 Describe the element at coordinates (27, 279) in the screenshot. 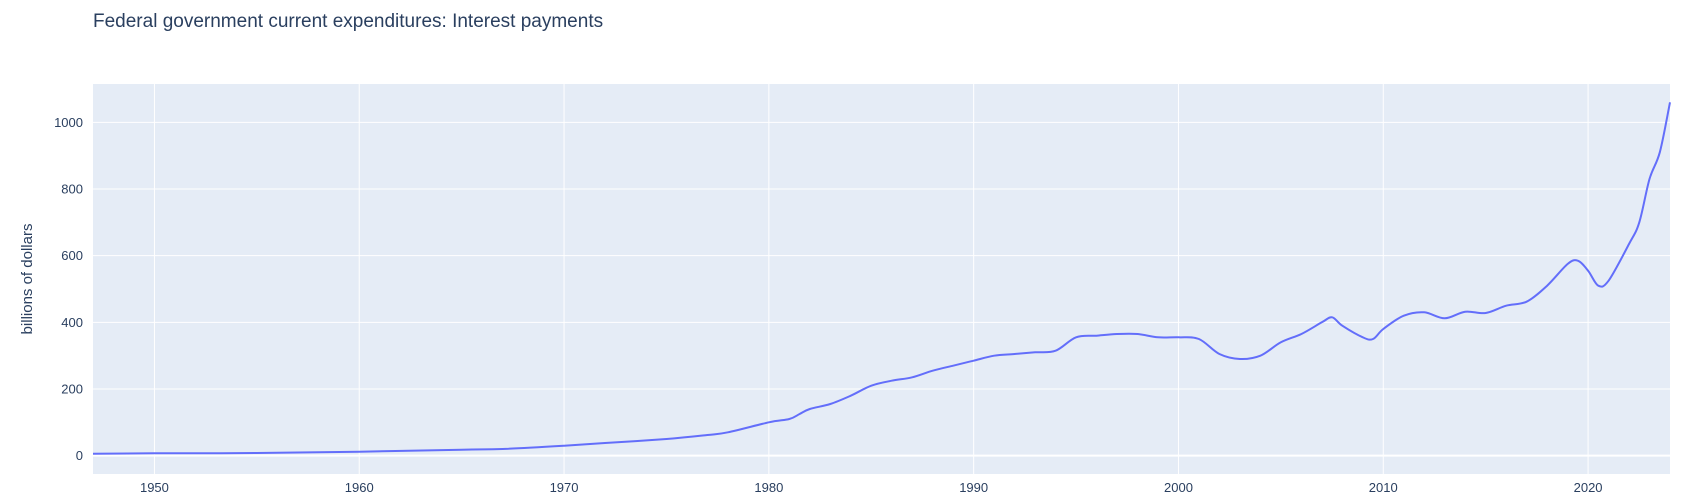

I see `y-axis-title: billions of dollars` at that location.